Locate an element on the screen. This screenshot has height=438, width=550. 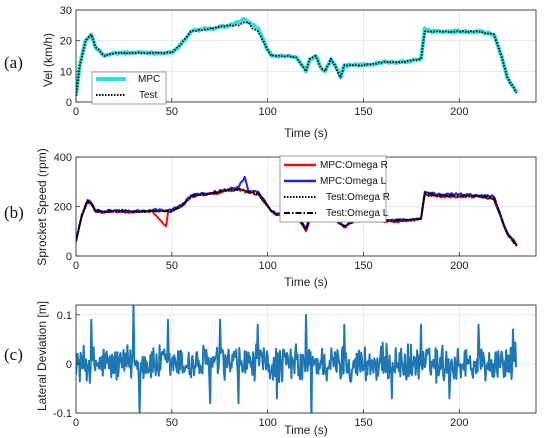
legend-label-mpc: MPC is located at coordinates (149, 79).